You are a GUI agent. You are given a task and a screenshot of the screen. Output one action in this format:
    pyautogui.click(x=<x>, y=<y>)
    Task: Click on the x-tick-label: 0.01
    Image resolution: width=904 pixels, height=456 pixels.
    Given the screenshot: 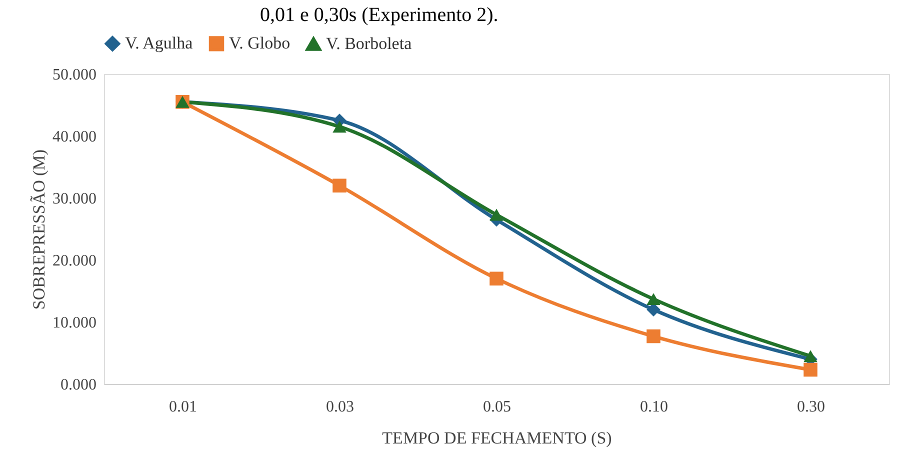 What is the action you would take?
    pyautogui.click(x=183, y=407)
    